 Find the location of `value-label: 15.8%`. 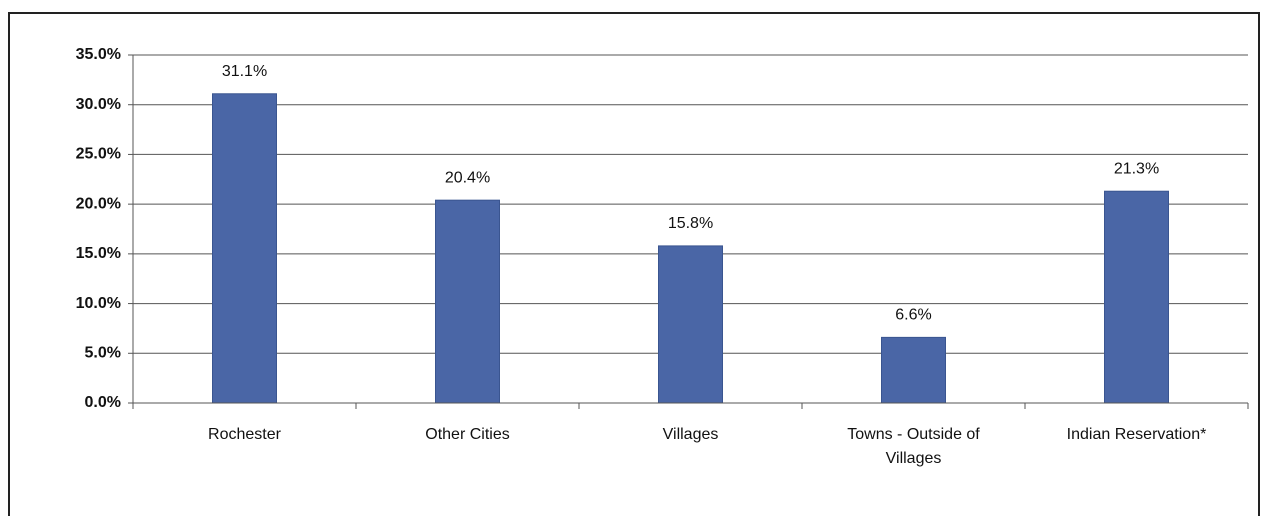

value-label: 15.8% is located at coordinates (690, 223).